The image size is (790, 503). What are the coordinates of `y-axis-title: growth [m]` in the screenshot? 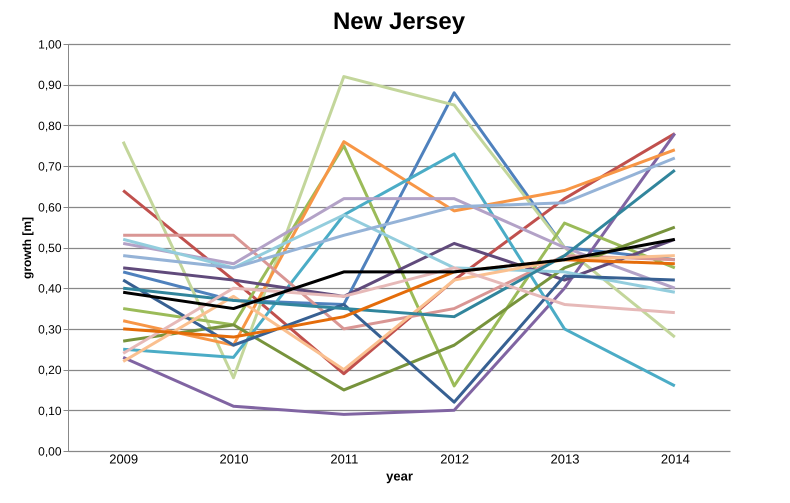 It's located at (27, 248).